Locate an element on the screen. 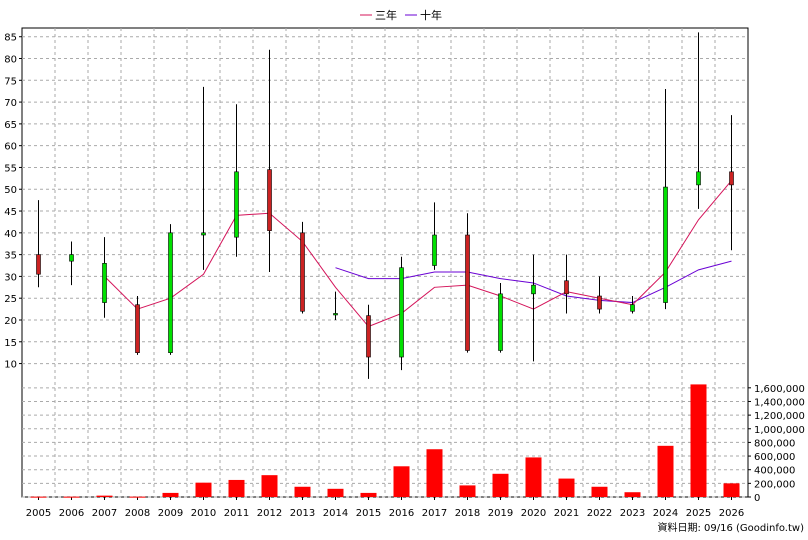  volume-tick-label: 0 is located at coordinates (757, 498).